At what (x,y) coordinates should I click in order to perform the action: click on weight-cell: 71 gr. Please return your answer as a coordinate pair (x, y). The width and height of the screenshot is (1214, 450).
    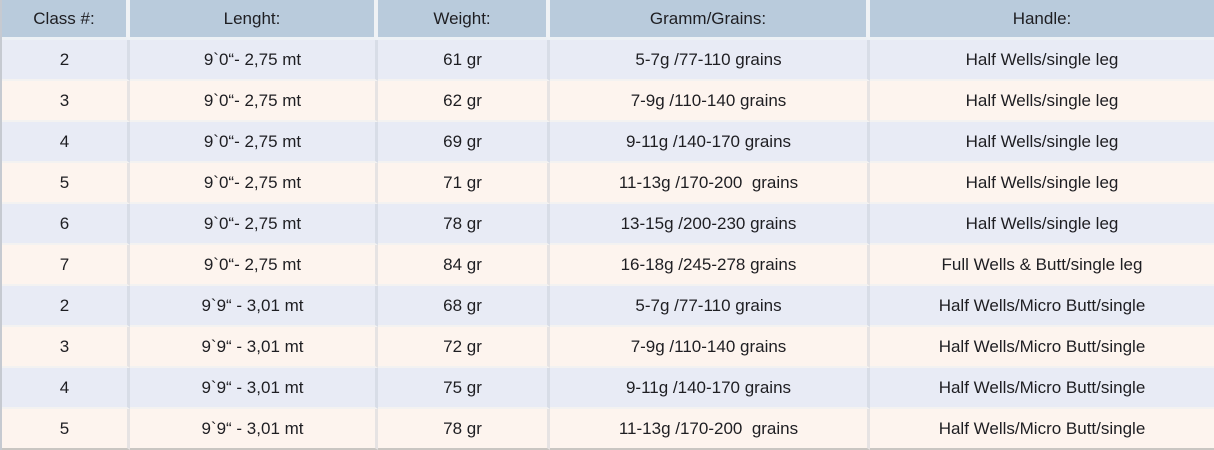
    Looking at the image, I should click on (464, 183).